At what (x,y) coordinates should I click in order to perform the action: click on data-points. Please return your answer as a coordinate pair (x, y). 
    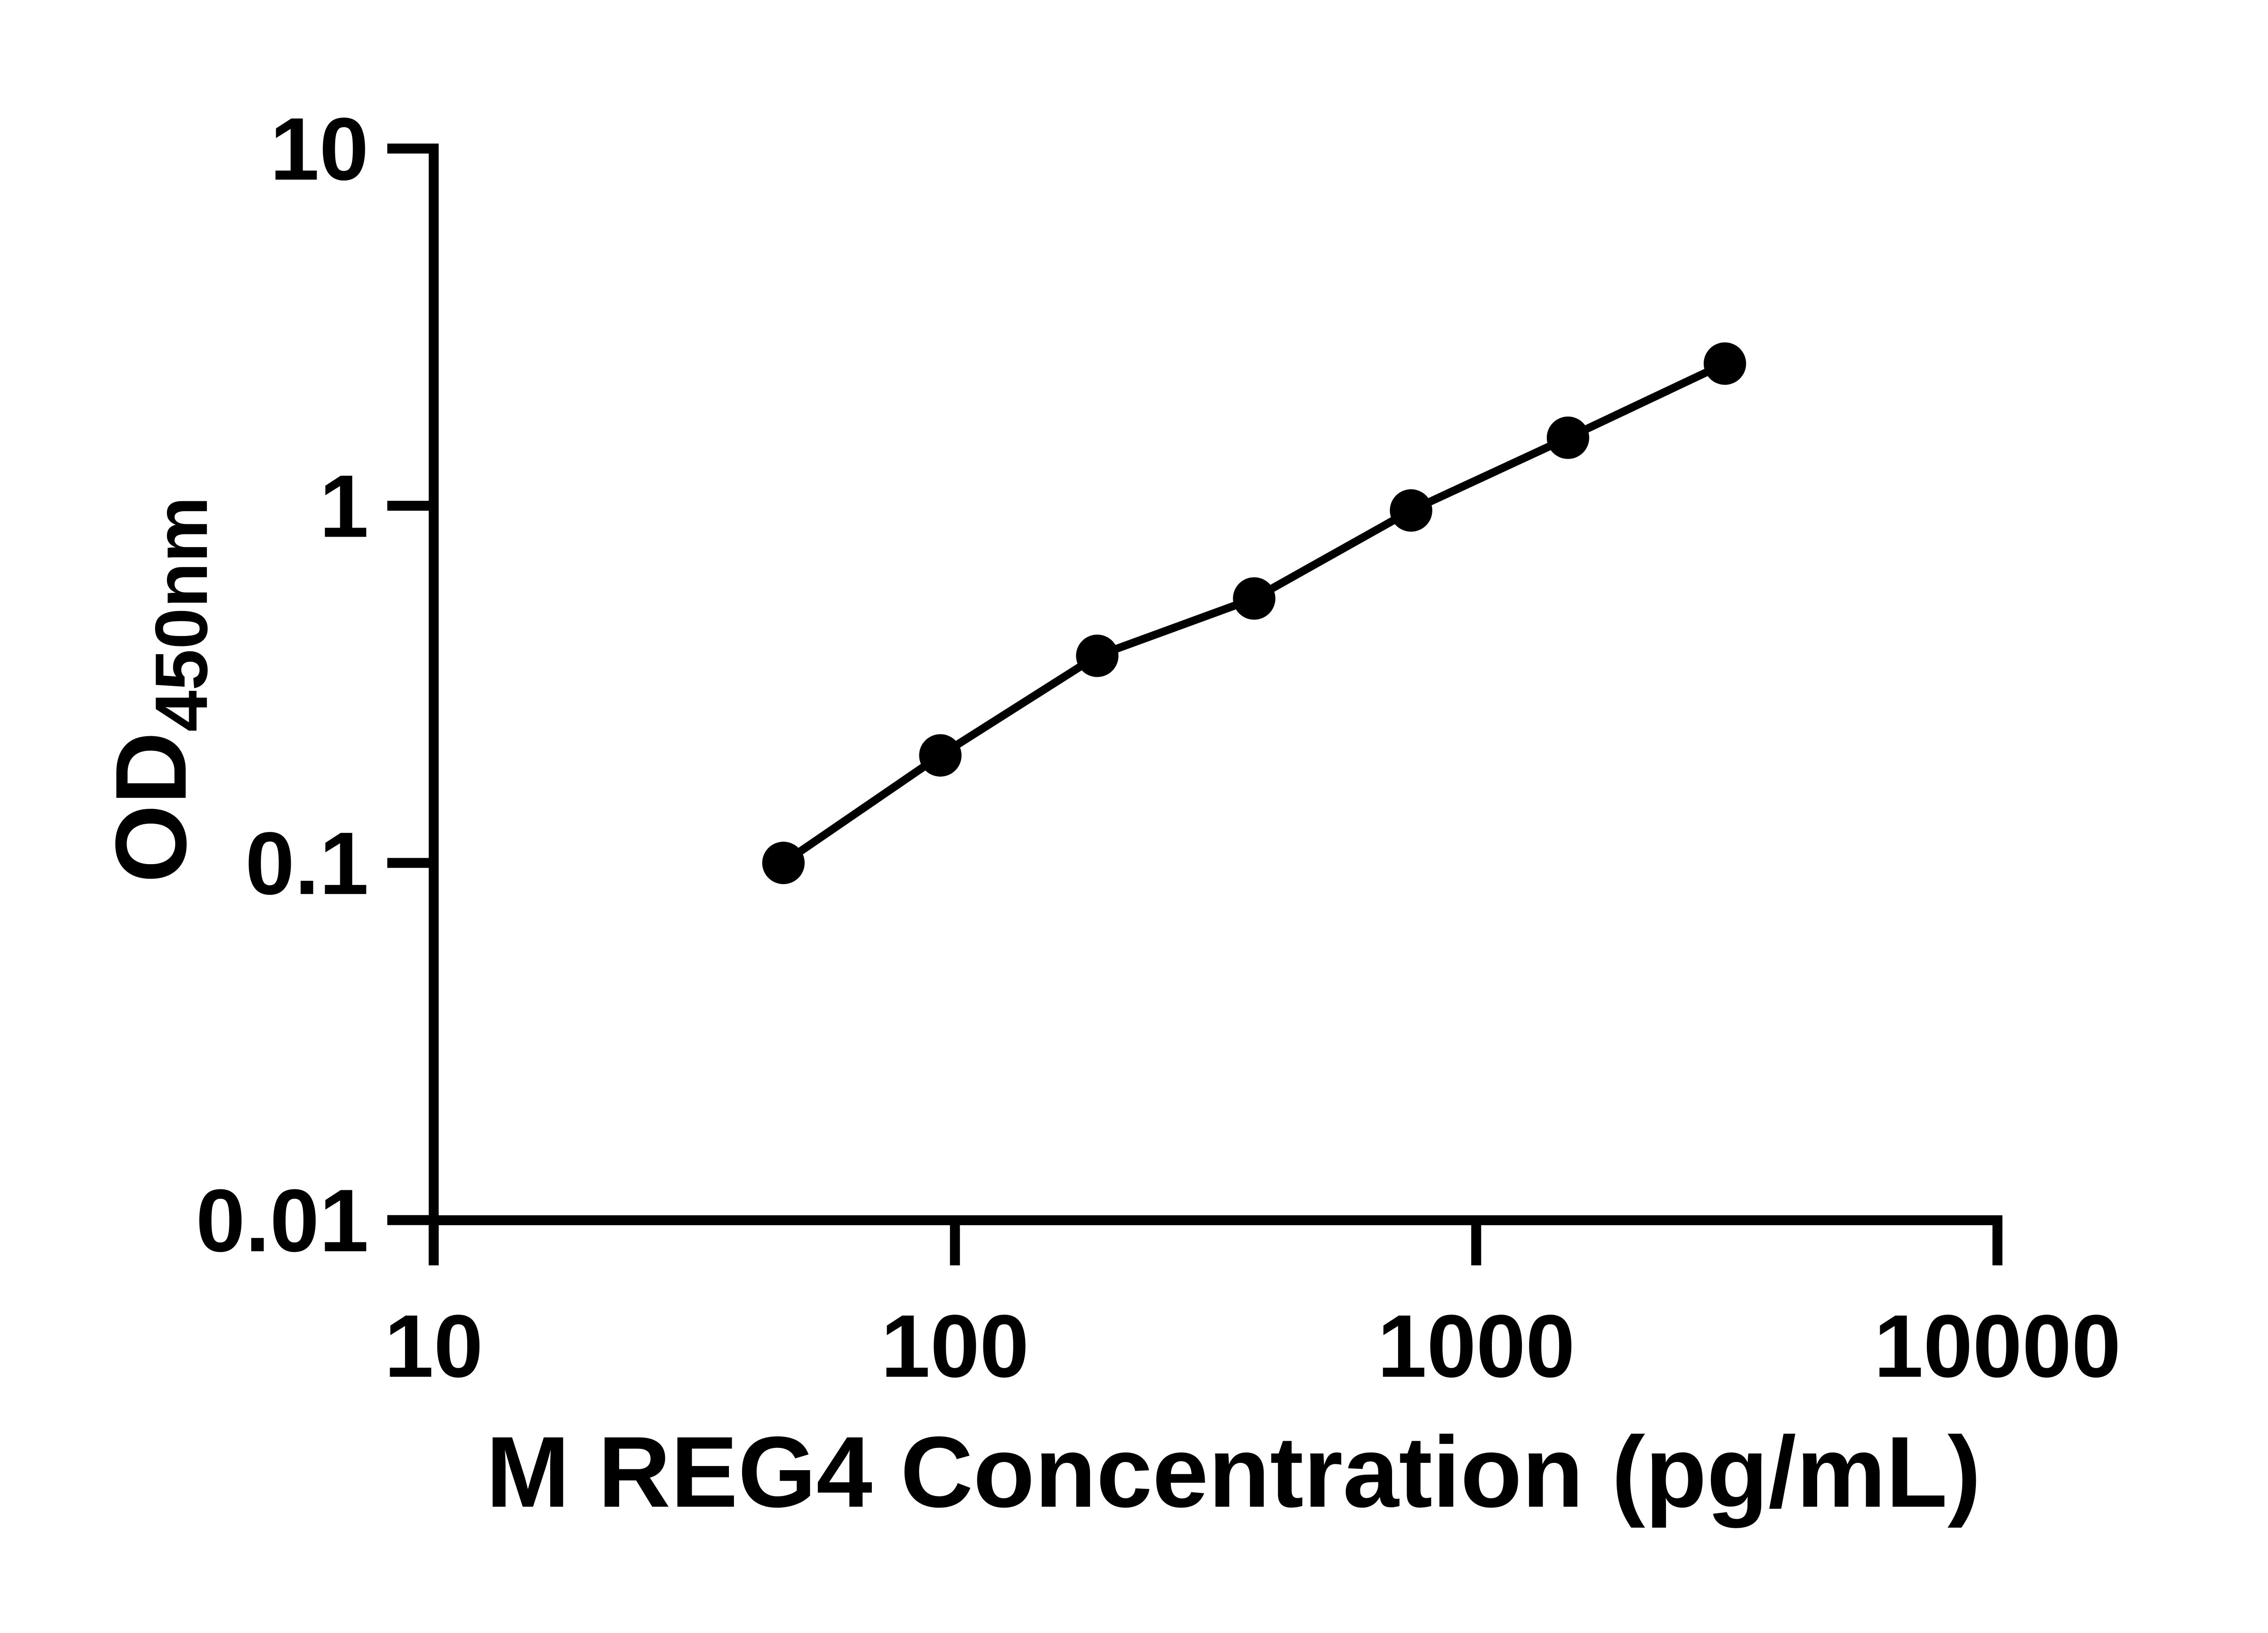
    Looking at the image, I should click on (1254, 613).